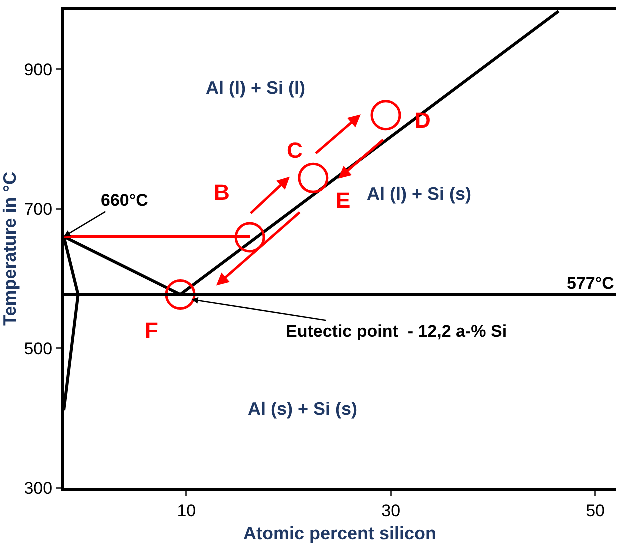 This screenshot has height=548, width=620. I want to click on annotation: Eutectic point - 12,2 a-% Si, so click(397, 331).